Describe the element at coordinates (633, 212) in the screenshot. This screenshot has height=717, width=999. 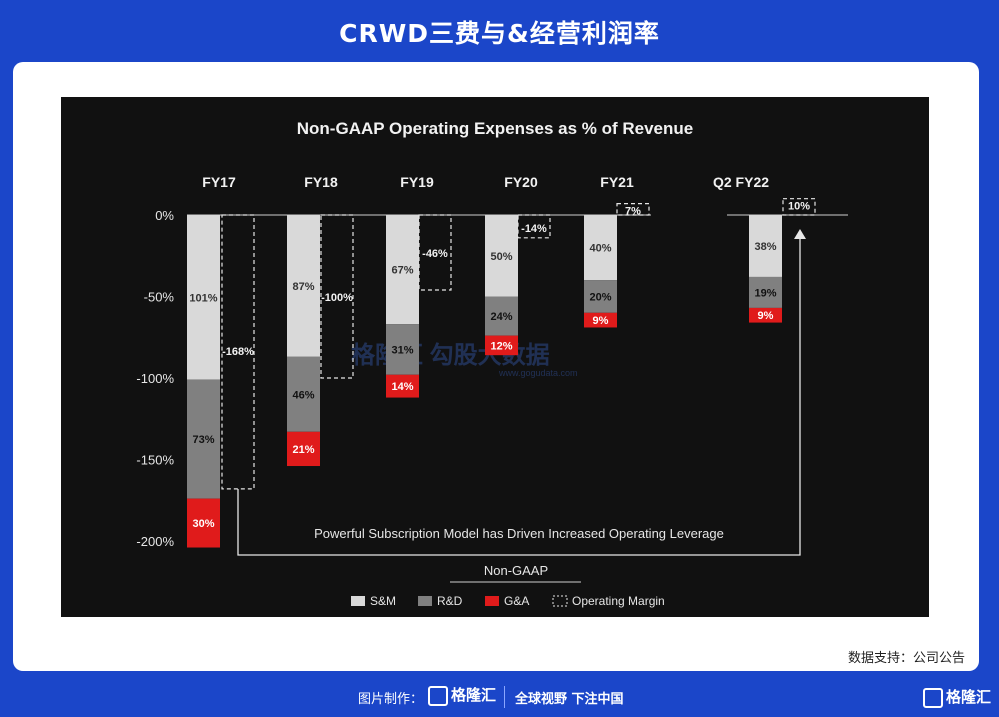
I see `operating-margin-label: 7%` at that location.